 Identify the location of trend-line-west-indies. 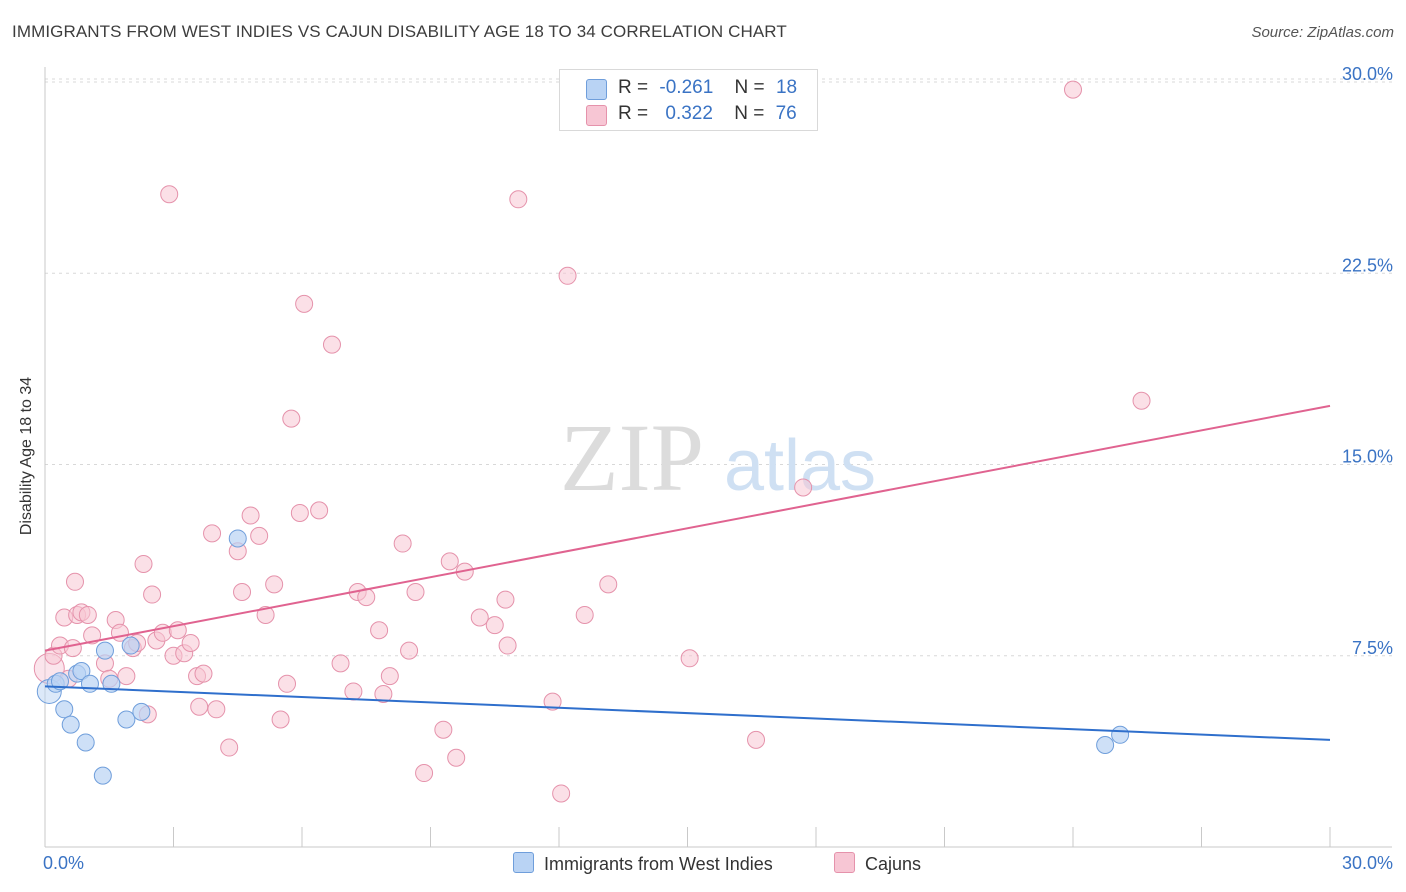
(687, 713).